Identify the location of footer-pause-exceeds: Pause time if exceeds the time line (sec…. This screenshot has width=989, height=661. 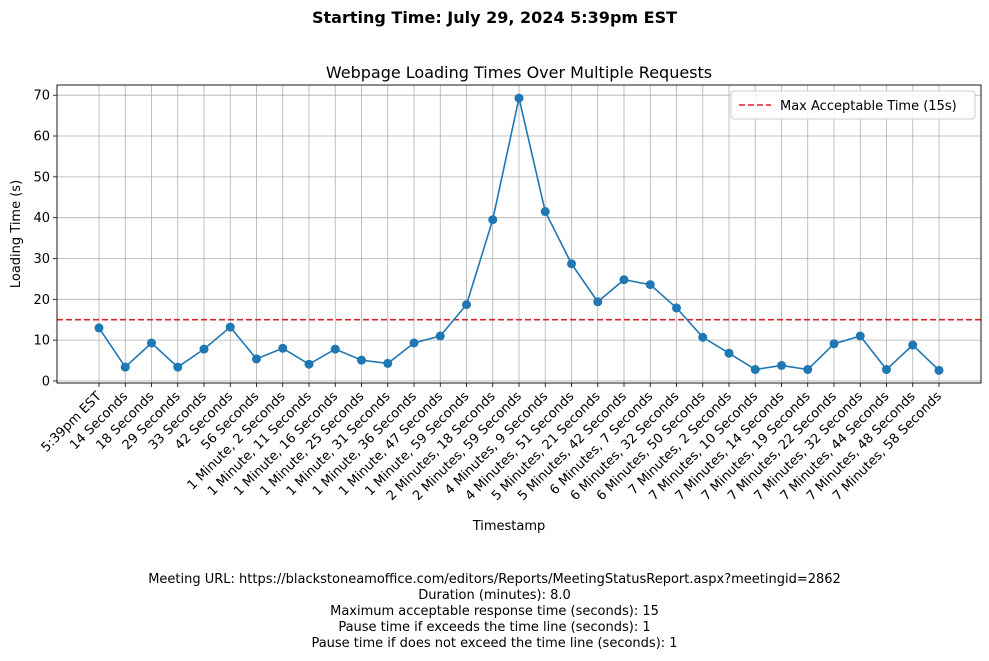
(494, 627).